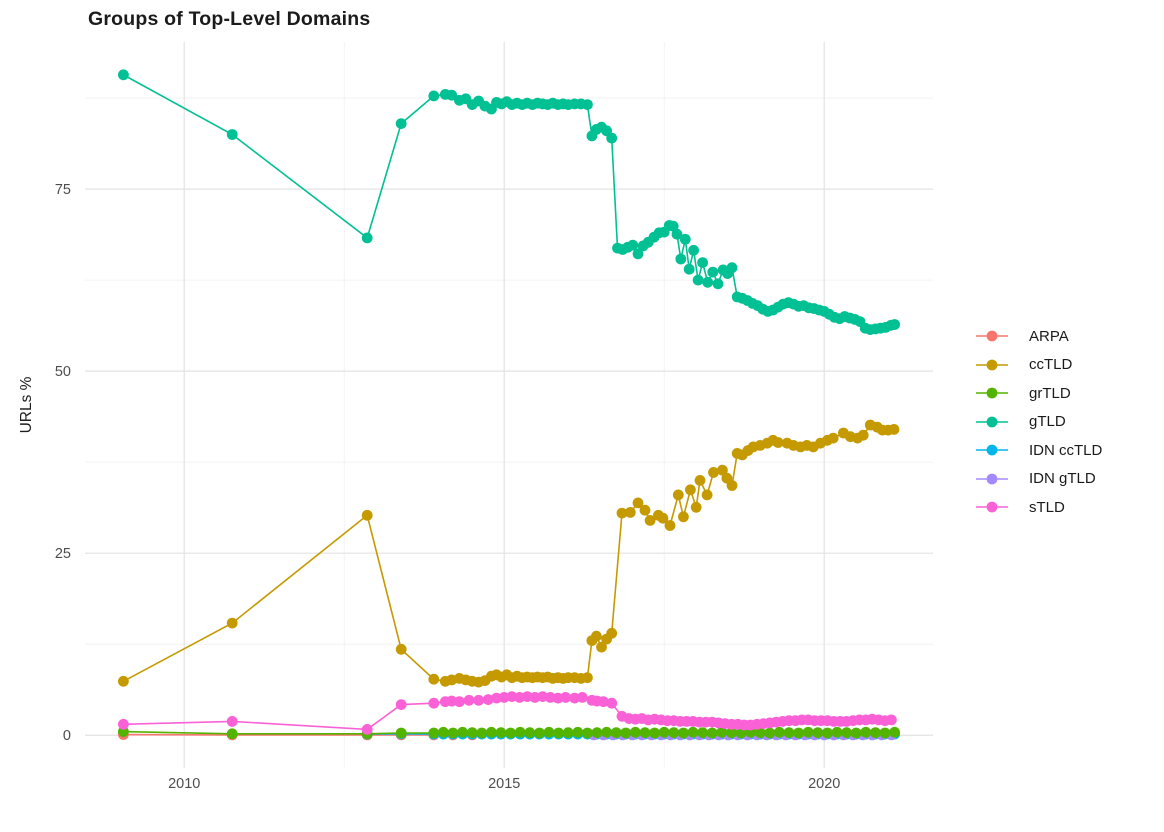 The image size is (1164, 832). I want to click on legend-item-stld: sTLD, so click(1038, 507).